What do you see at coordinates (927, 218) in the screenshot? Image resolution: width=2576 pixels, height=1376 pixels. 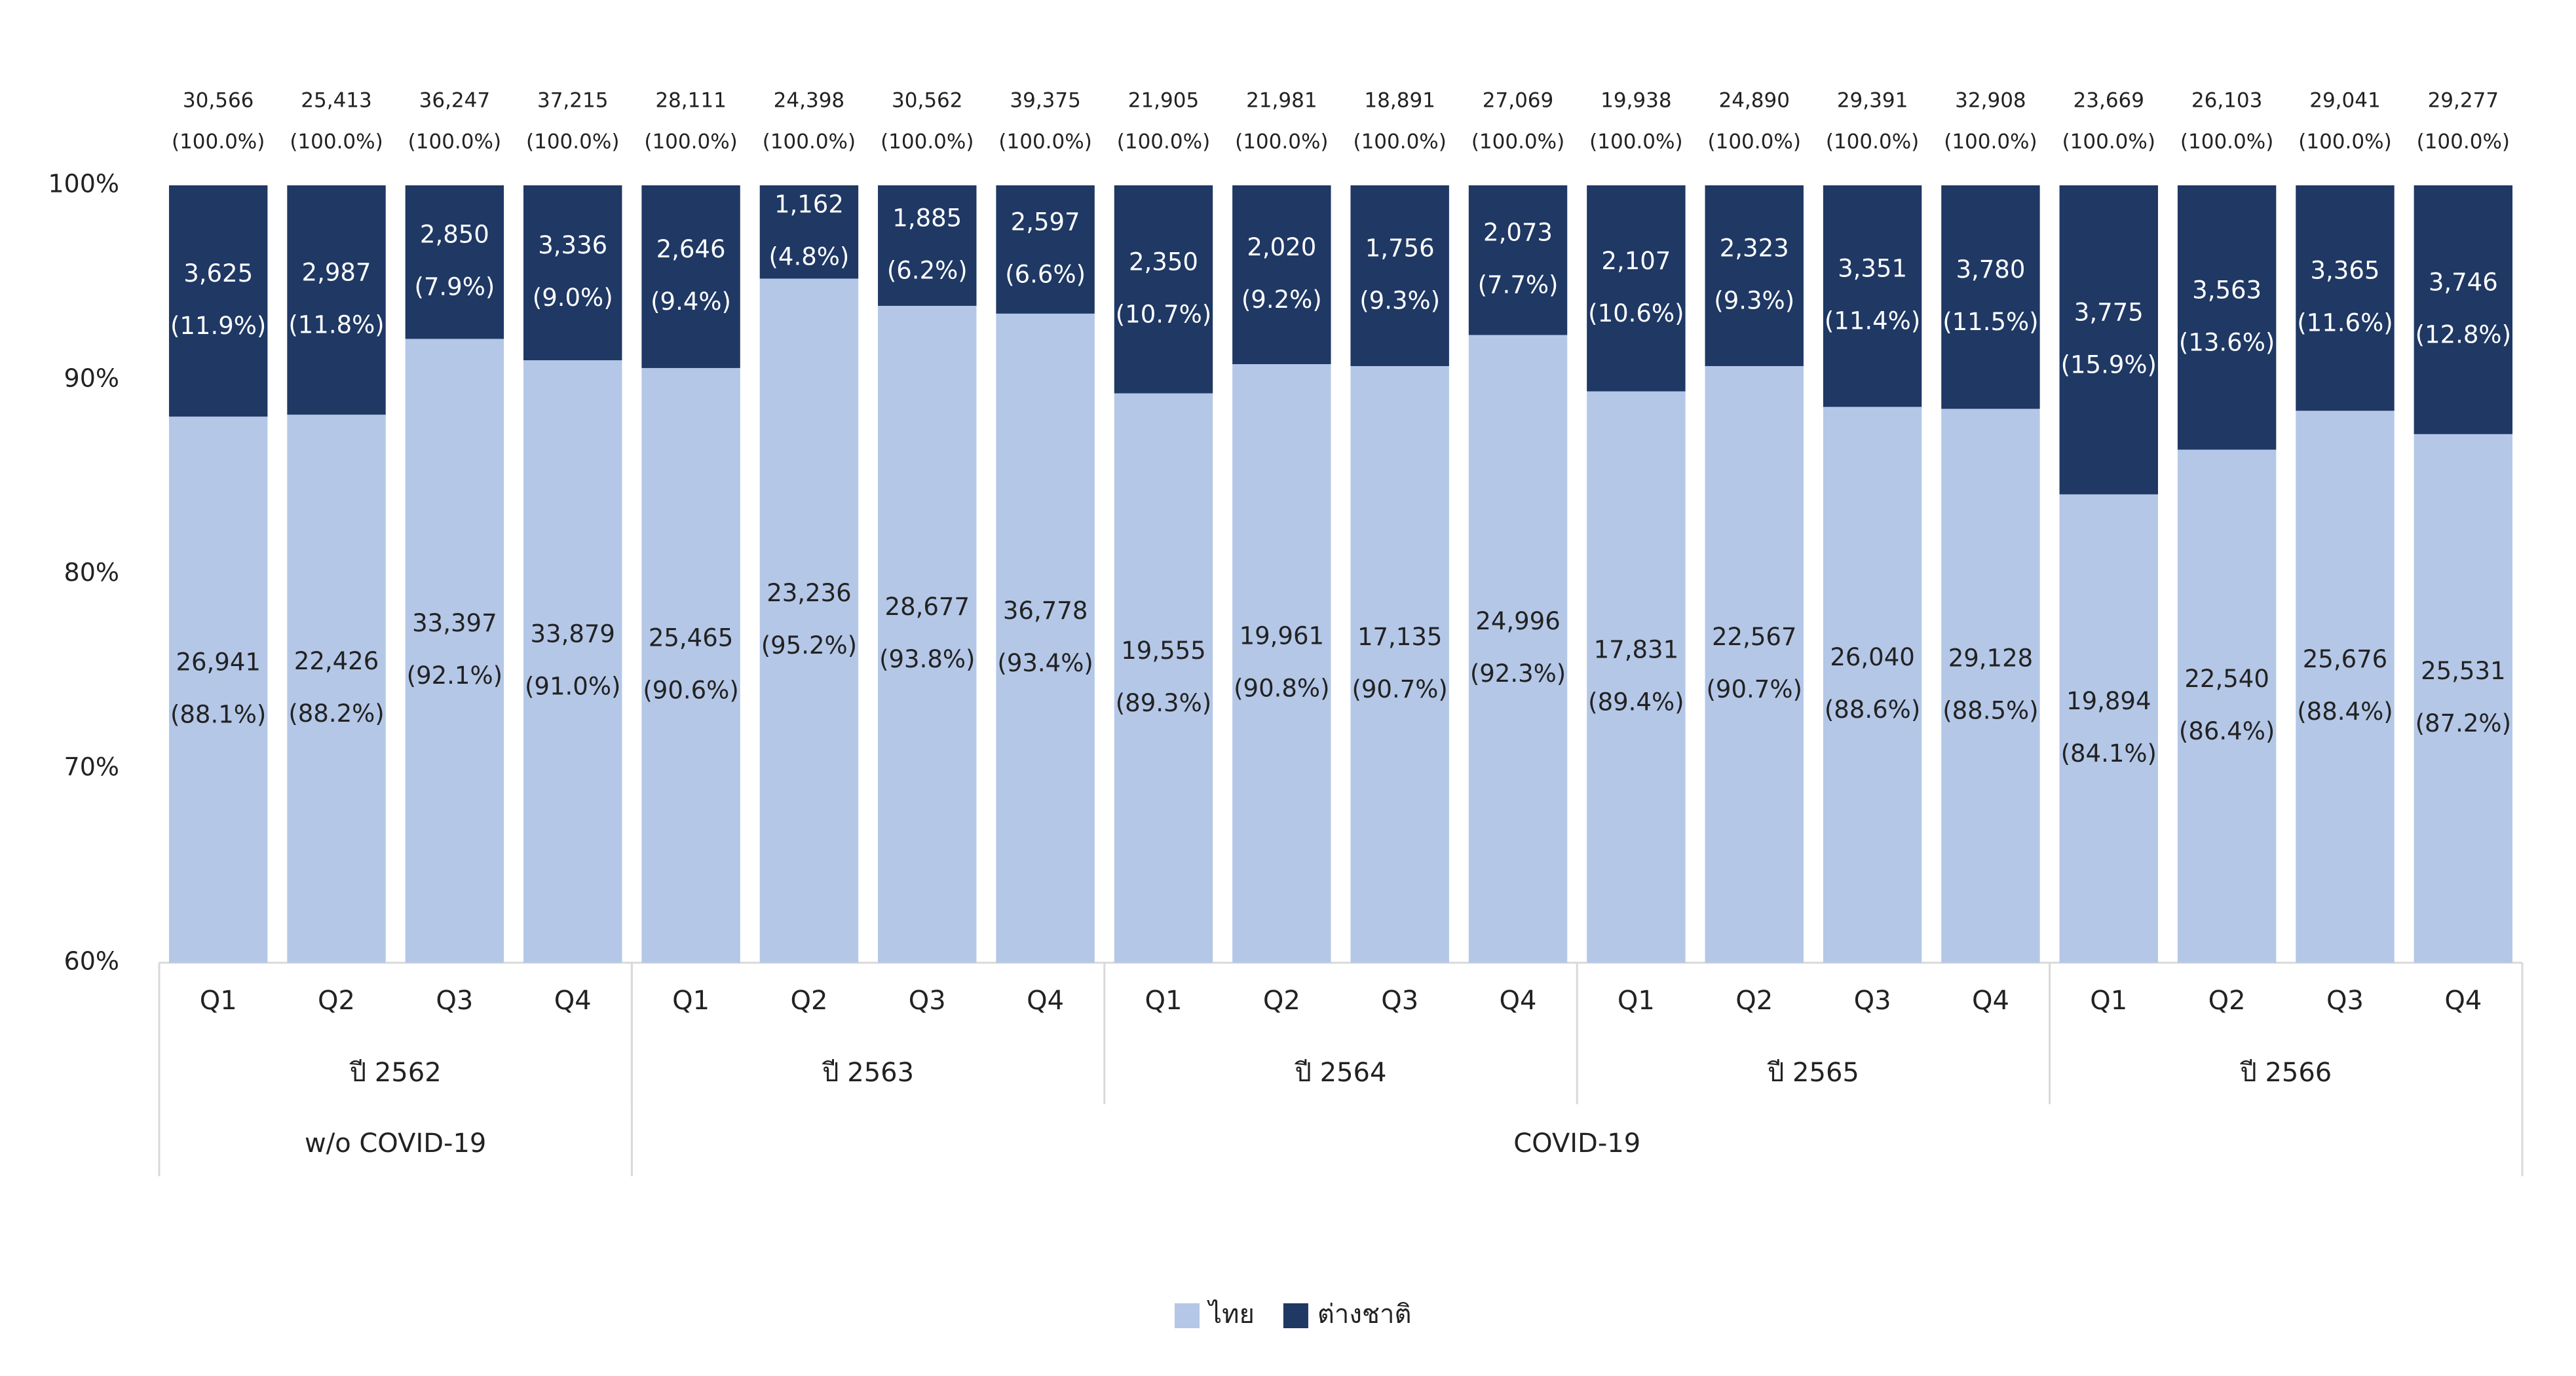 I see `count-label: 1,885` at bounding box center [927, 218].